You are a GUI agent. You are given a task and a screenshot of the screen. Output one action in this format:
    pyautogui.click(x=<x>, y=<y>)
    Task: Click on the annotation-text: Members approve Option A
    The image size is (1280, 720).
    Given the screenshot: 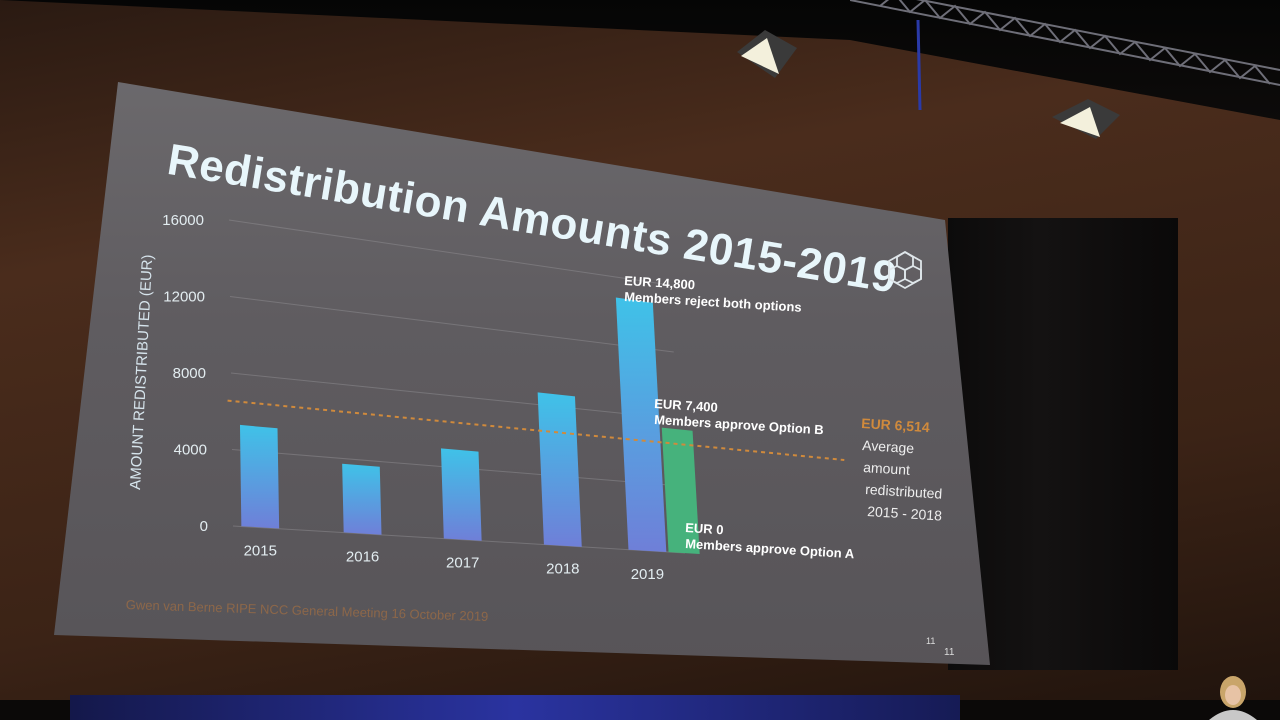 What is the action you would take?
    pyautogui.click(x=770, y=548)
    